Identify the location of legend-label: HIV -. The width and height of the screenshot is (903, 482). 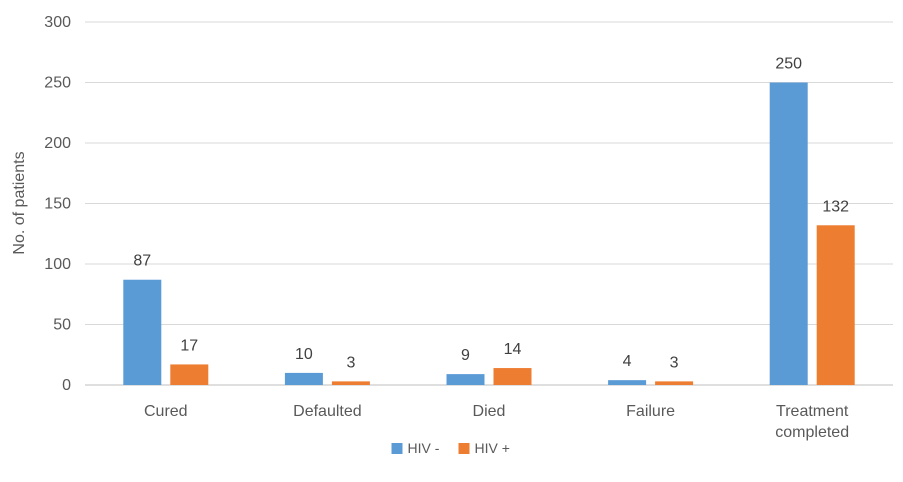
(424, 448).